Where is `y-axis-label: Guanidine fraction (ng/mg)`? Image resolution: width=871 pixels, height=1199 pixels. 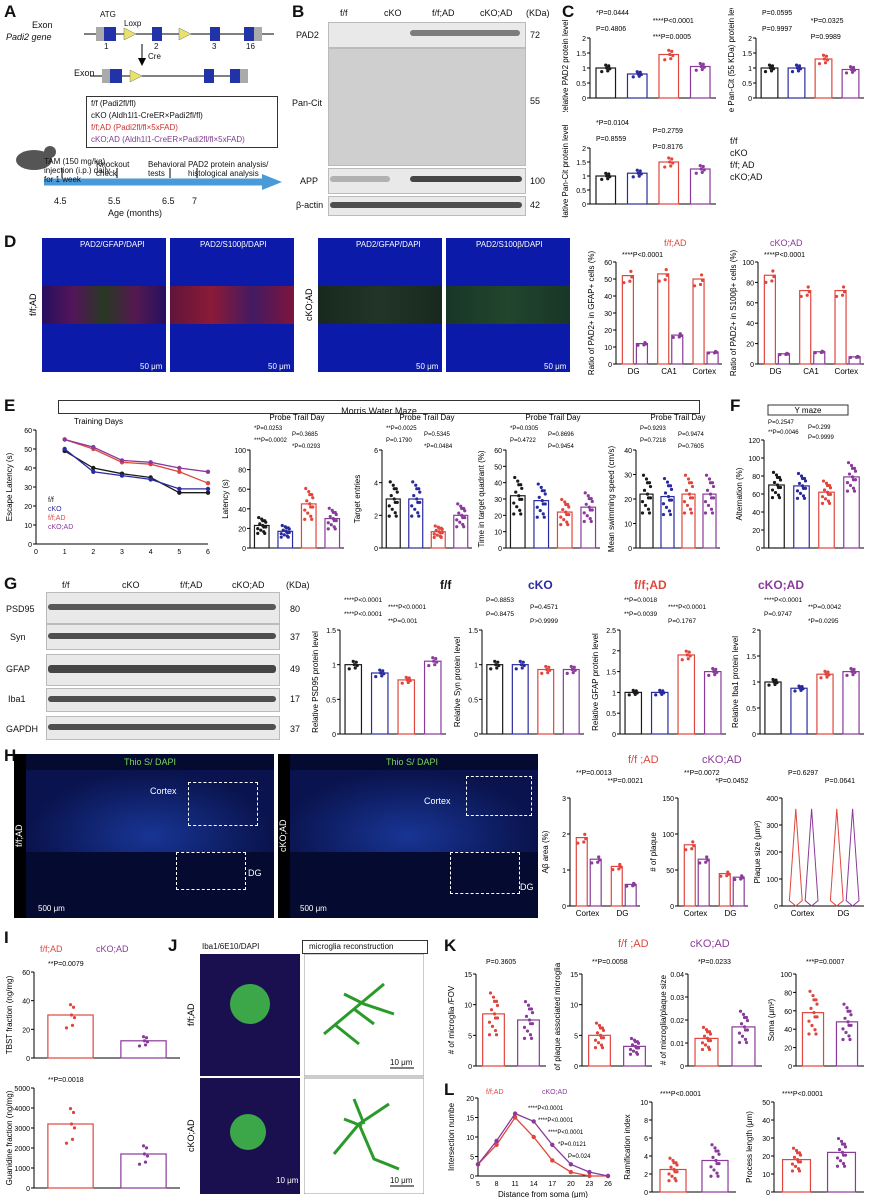
y-axis-label: Guanidine fraction (ng/mg) is located at coordinates (9, 1137).